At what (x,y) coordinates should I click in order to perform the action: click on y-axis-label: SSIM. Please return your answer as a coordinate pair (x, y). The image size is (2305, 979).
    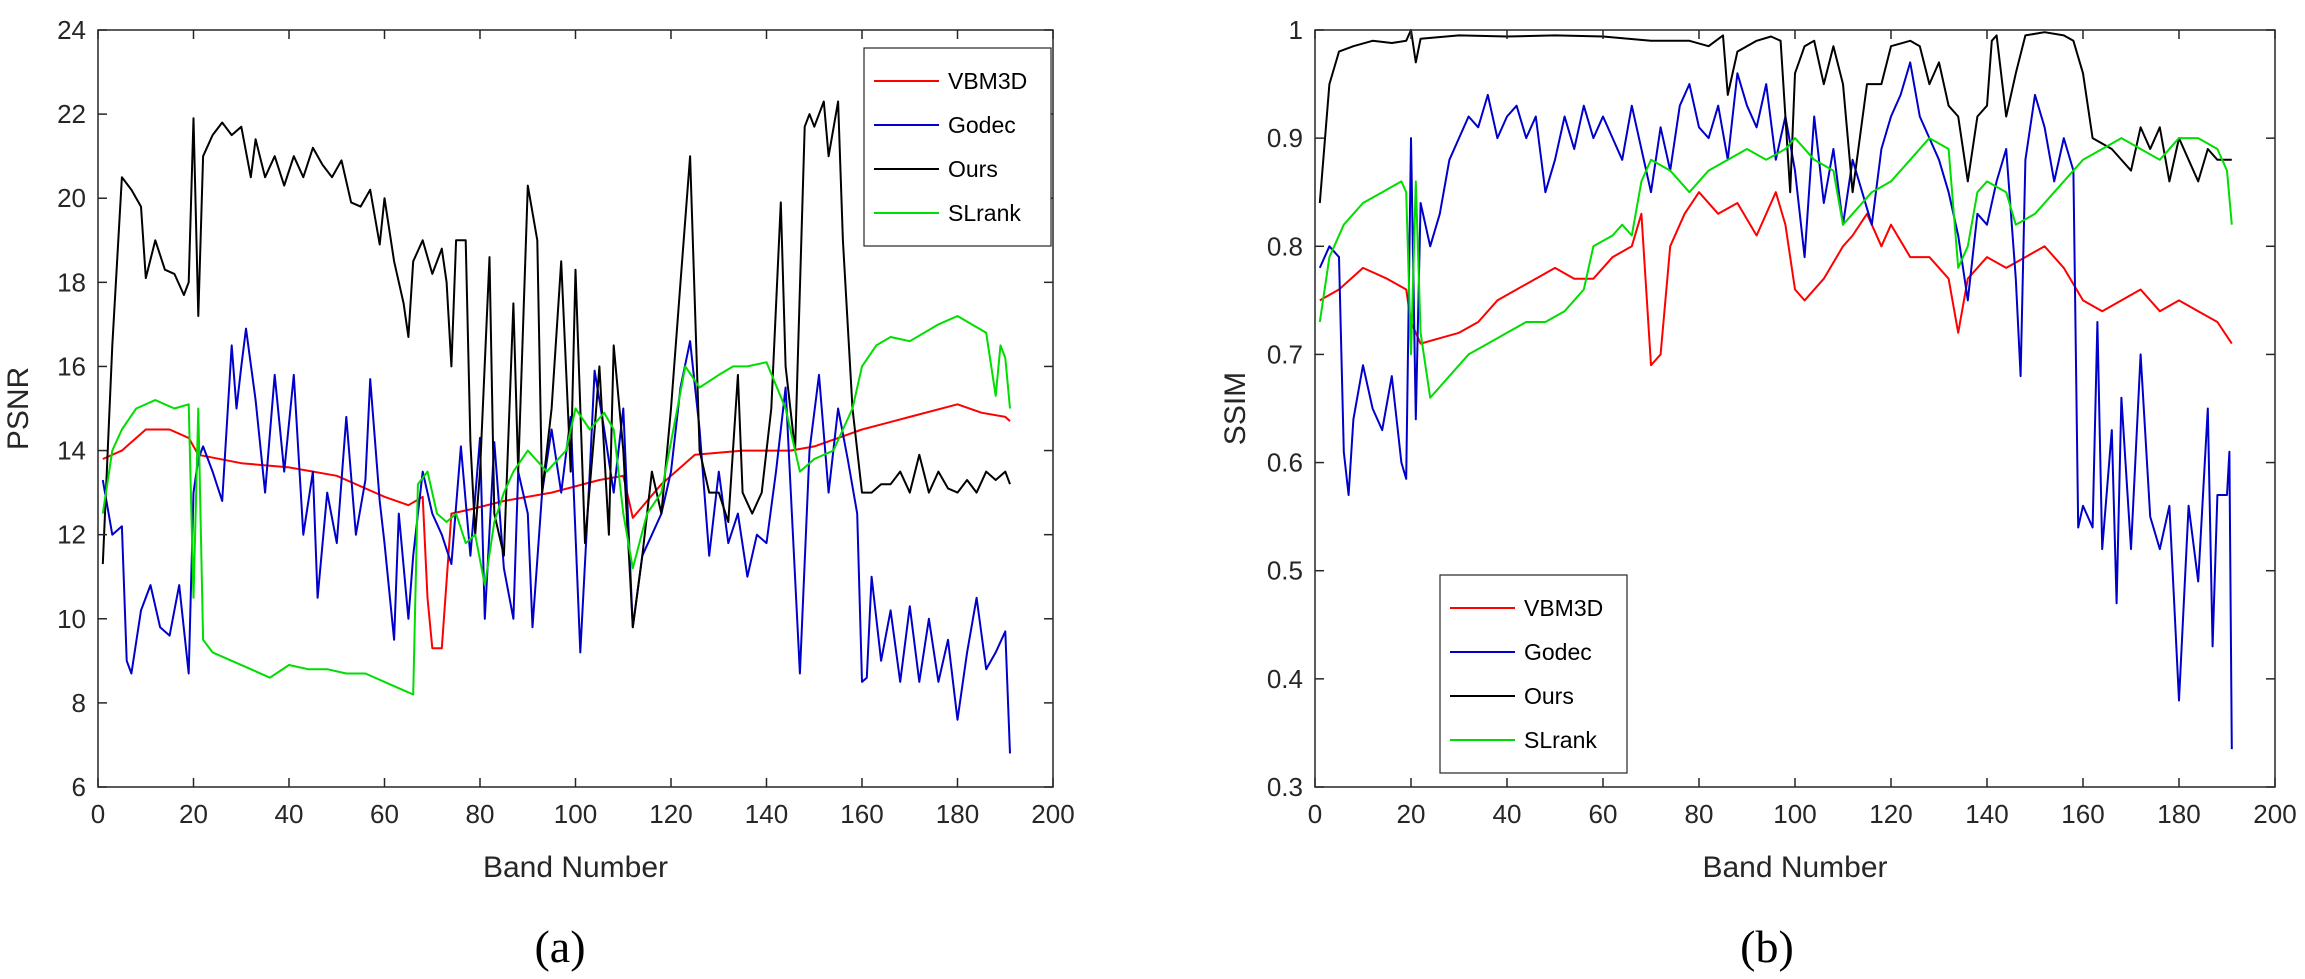
    Looking at the image, I should click on (1235, 408).